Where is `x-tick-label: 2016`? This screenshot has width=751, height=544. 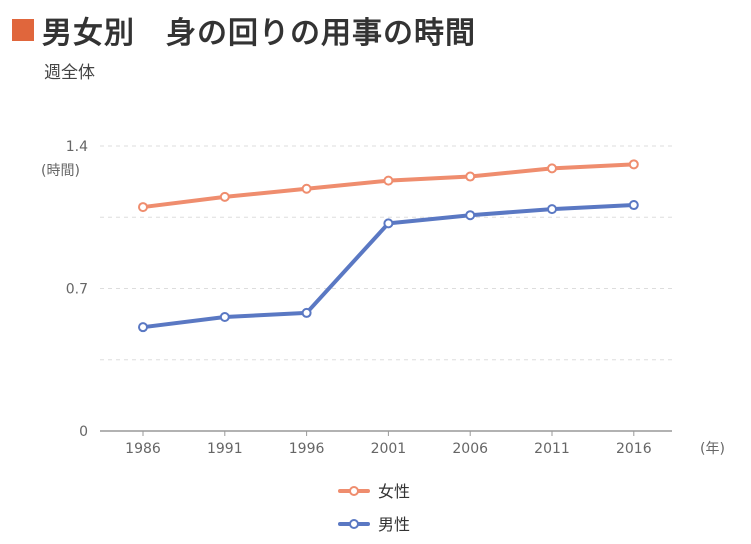
x-tick-label: 2016 is located at coordinates (634, 449).